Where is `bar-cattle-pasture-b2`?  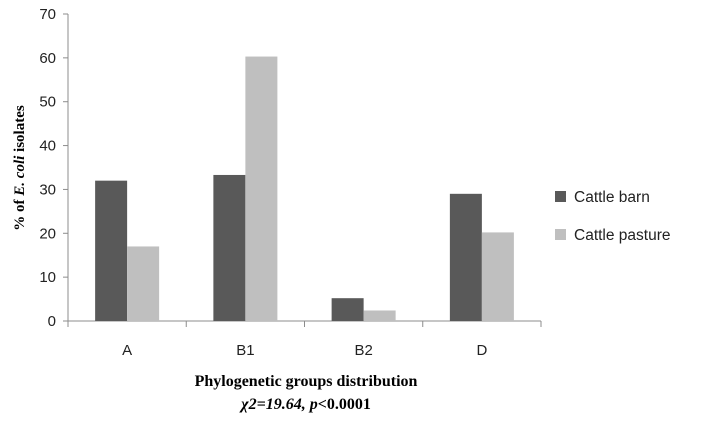 bar-cattle-pasture-b2 is located at coordinates (380, 315).